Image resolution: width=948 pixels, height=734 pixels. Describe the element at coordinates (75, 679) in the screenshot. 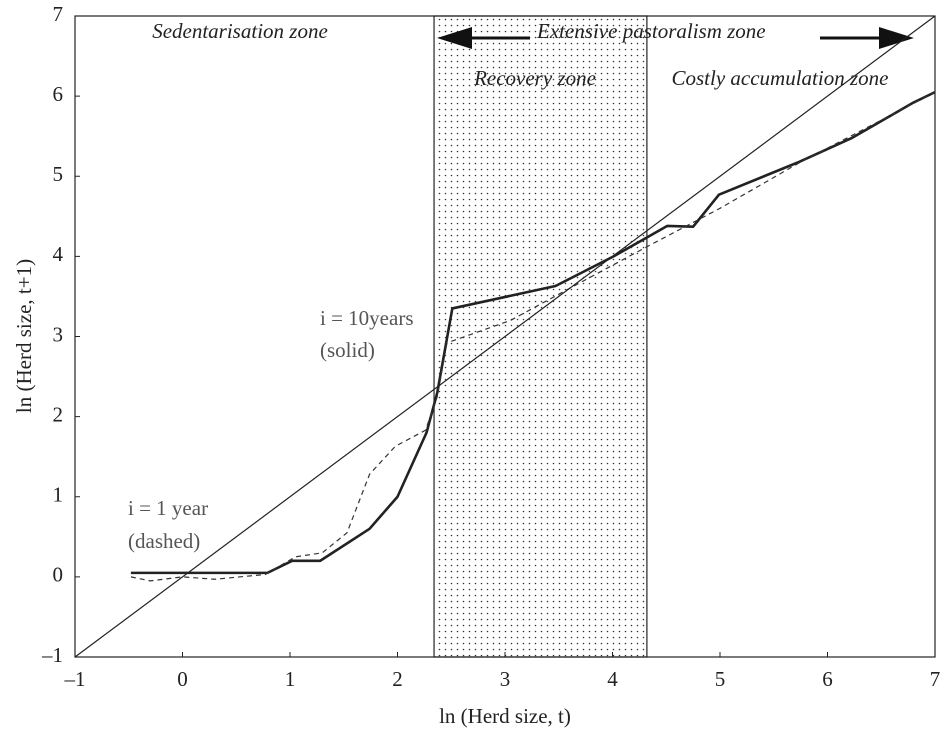

I see `x-tick-label: –1` at that location.